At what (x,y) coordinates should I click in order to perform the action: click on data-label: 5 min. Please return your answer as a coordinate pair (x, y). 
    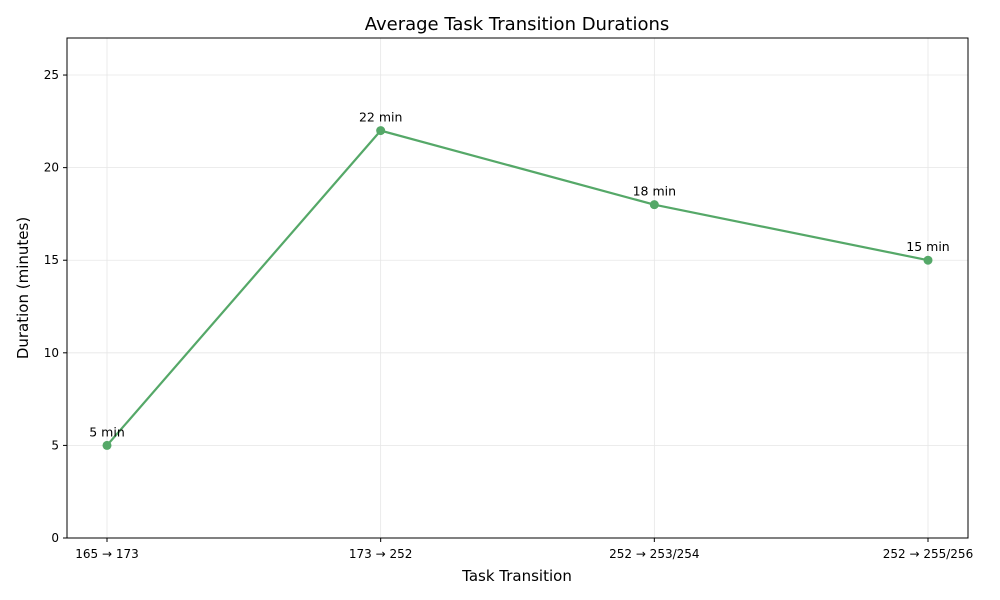
    Looking at the image, I should click on (107, 431).